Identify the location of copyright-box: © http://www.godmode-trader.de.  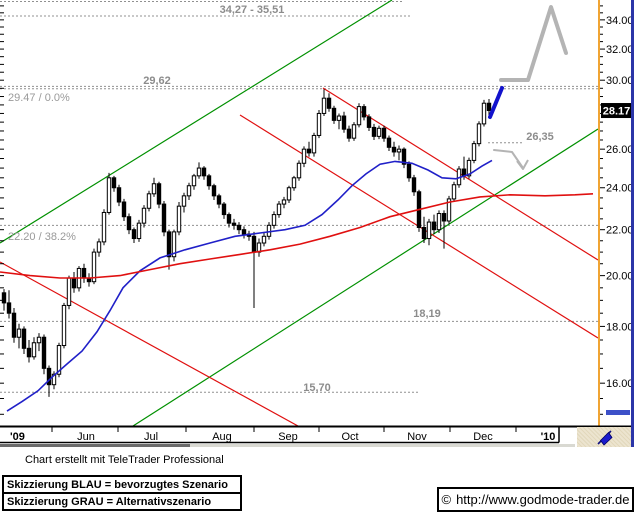
(535, 499).